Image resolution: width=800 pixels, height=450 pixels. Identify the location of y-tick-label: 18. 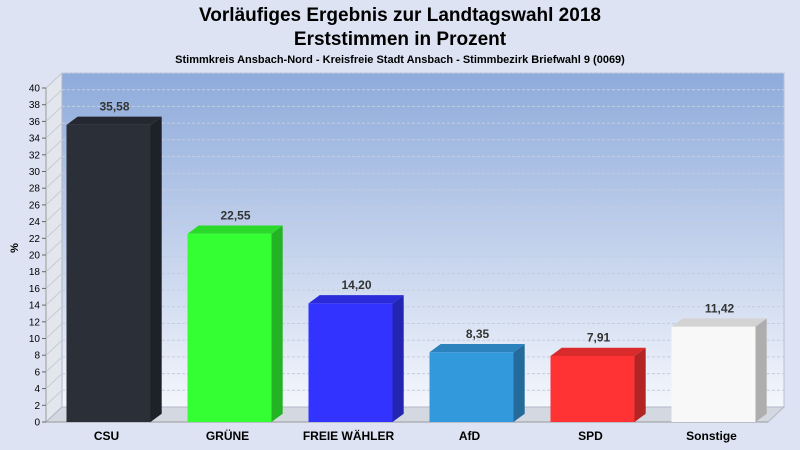
(35, 272).